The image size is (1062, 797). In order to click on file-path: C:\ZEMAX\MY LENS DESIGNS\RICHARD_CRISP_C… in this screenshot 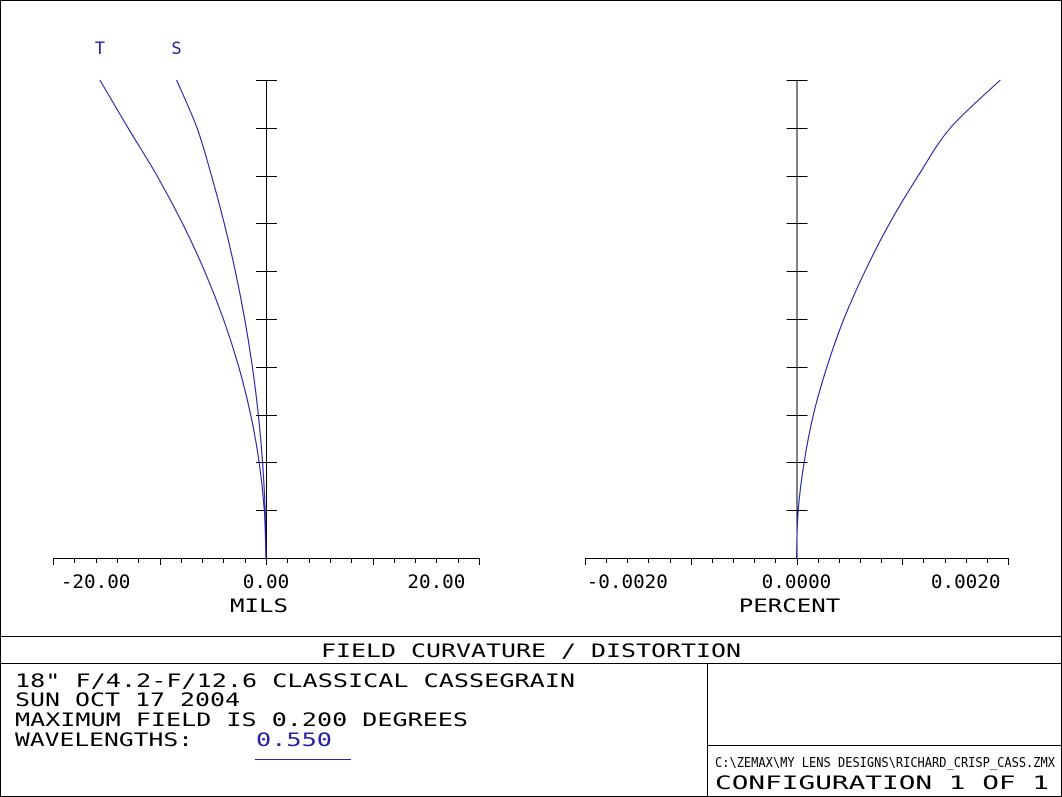, I will do `click(885, 763)`.